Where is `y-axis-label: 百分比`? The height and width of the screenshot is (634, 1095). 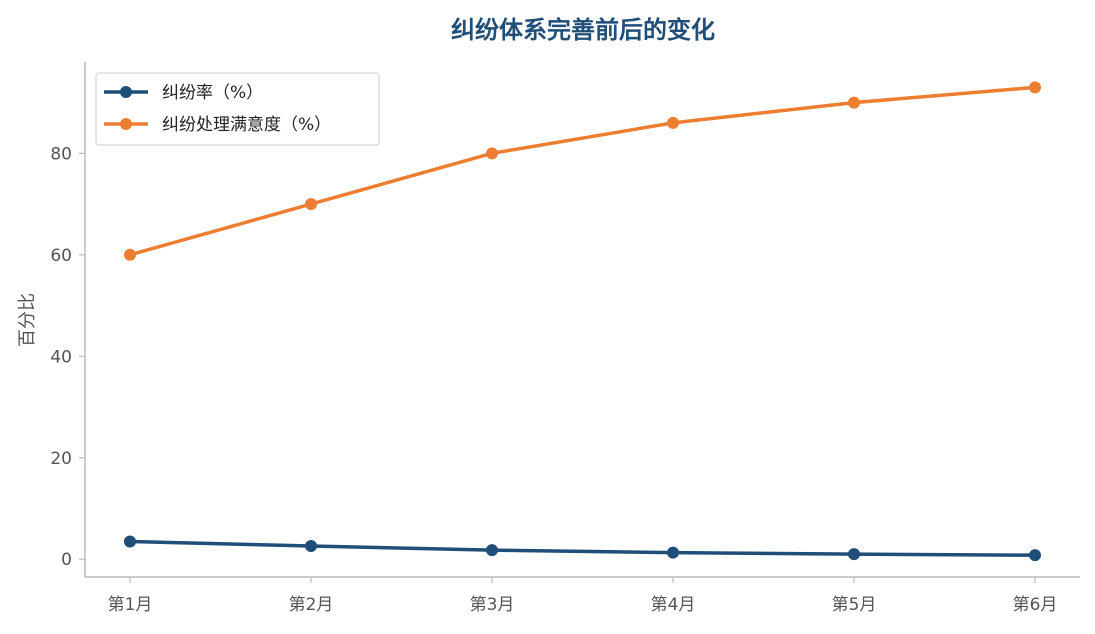 y-axis-label: 百分比 is located at coordinates (27, 320).